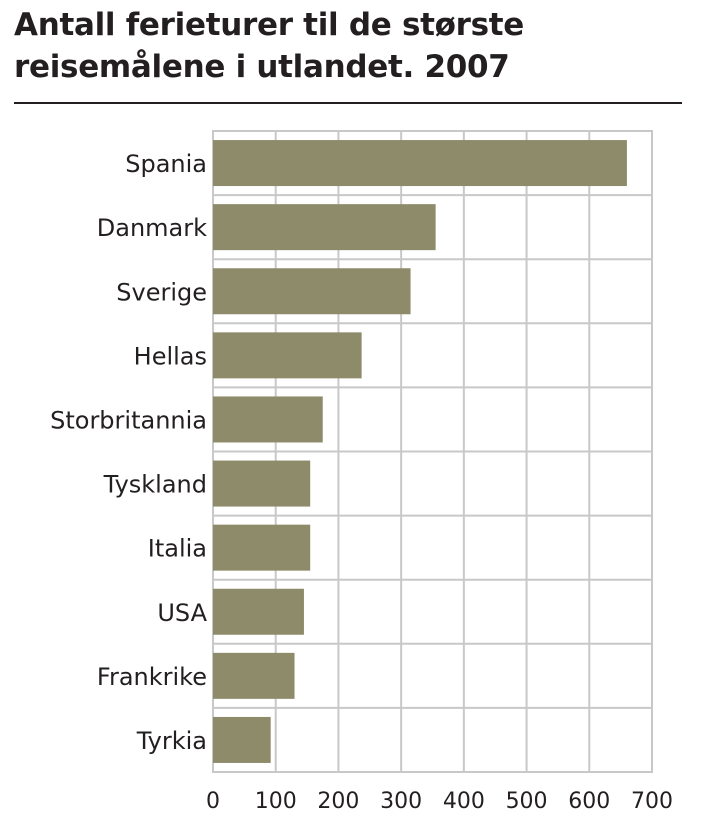 The height and width of the screenshot is (828, 706). What do you see at coordinates (152, 228) in the screenshot?
I see `category-label: Danmark` at bounding box center [152, 228].